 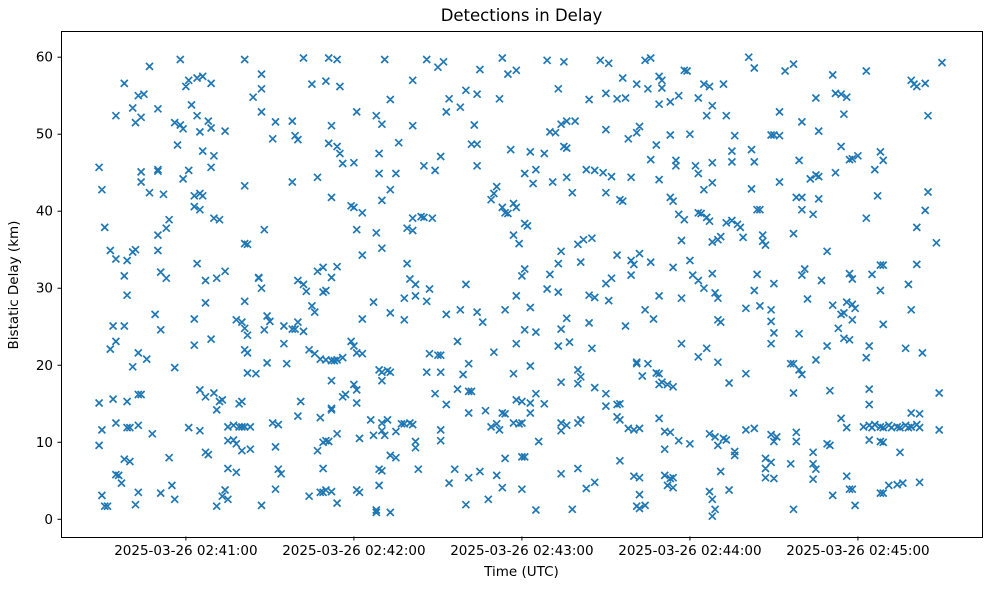 What do you see at coordinates (857, 551) in the screenshot?
I see `x-tick-label: 2025-03-26 02:45:00` at bounding box center [857, 551].